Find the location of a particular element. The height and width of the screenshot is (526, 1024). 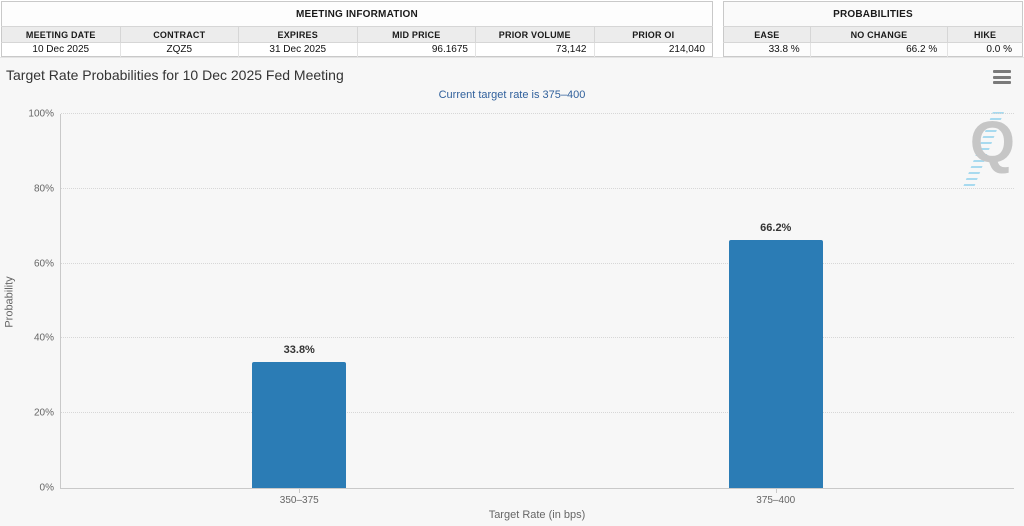

mid-price-value: 96.1675 is located at coordinates (416, 49).